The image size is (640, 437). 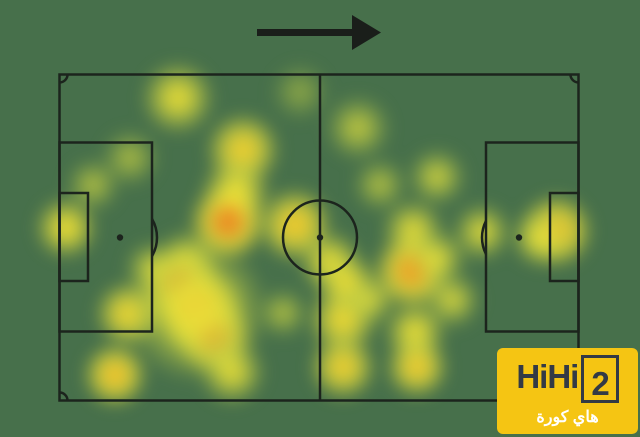 I want to click on brand-tagline: هاي كورة, so click(x=567, y=417).